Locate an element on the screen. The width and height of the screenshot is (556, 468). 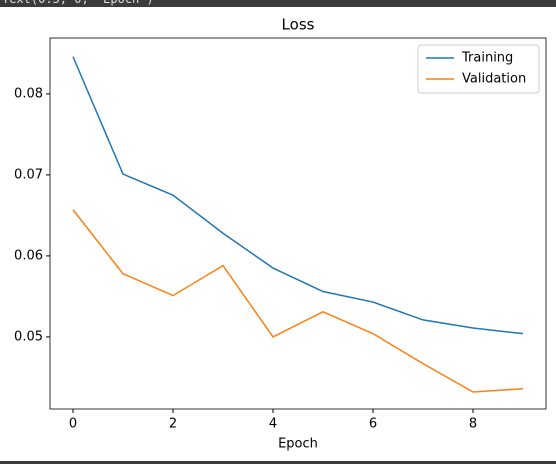
y-tick-label: 0.07 is located at coordinates (28, 174).